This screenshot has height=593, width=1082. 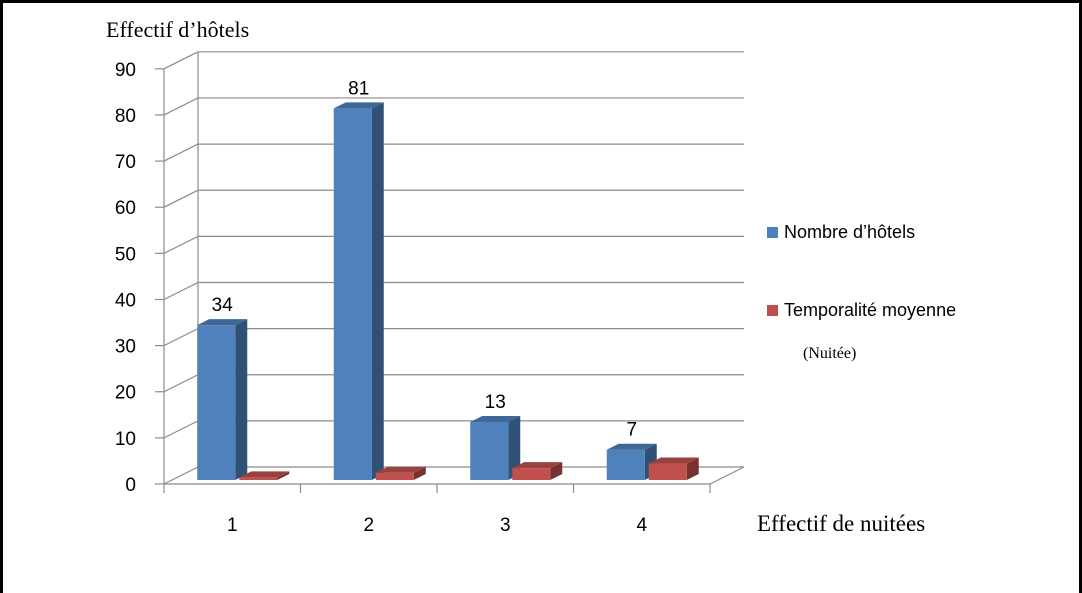 I want to click on legend-label-nombre: Nombre d’hôtels, so click(x=849, y=232).